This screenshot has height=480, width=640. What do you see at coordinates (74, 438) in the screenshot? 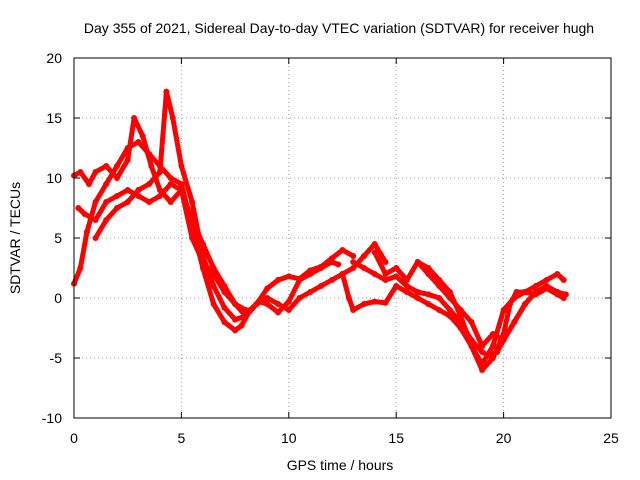
I see `x-tick-label: 0` at bounding box center [74, 438].